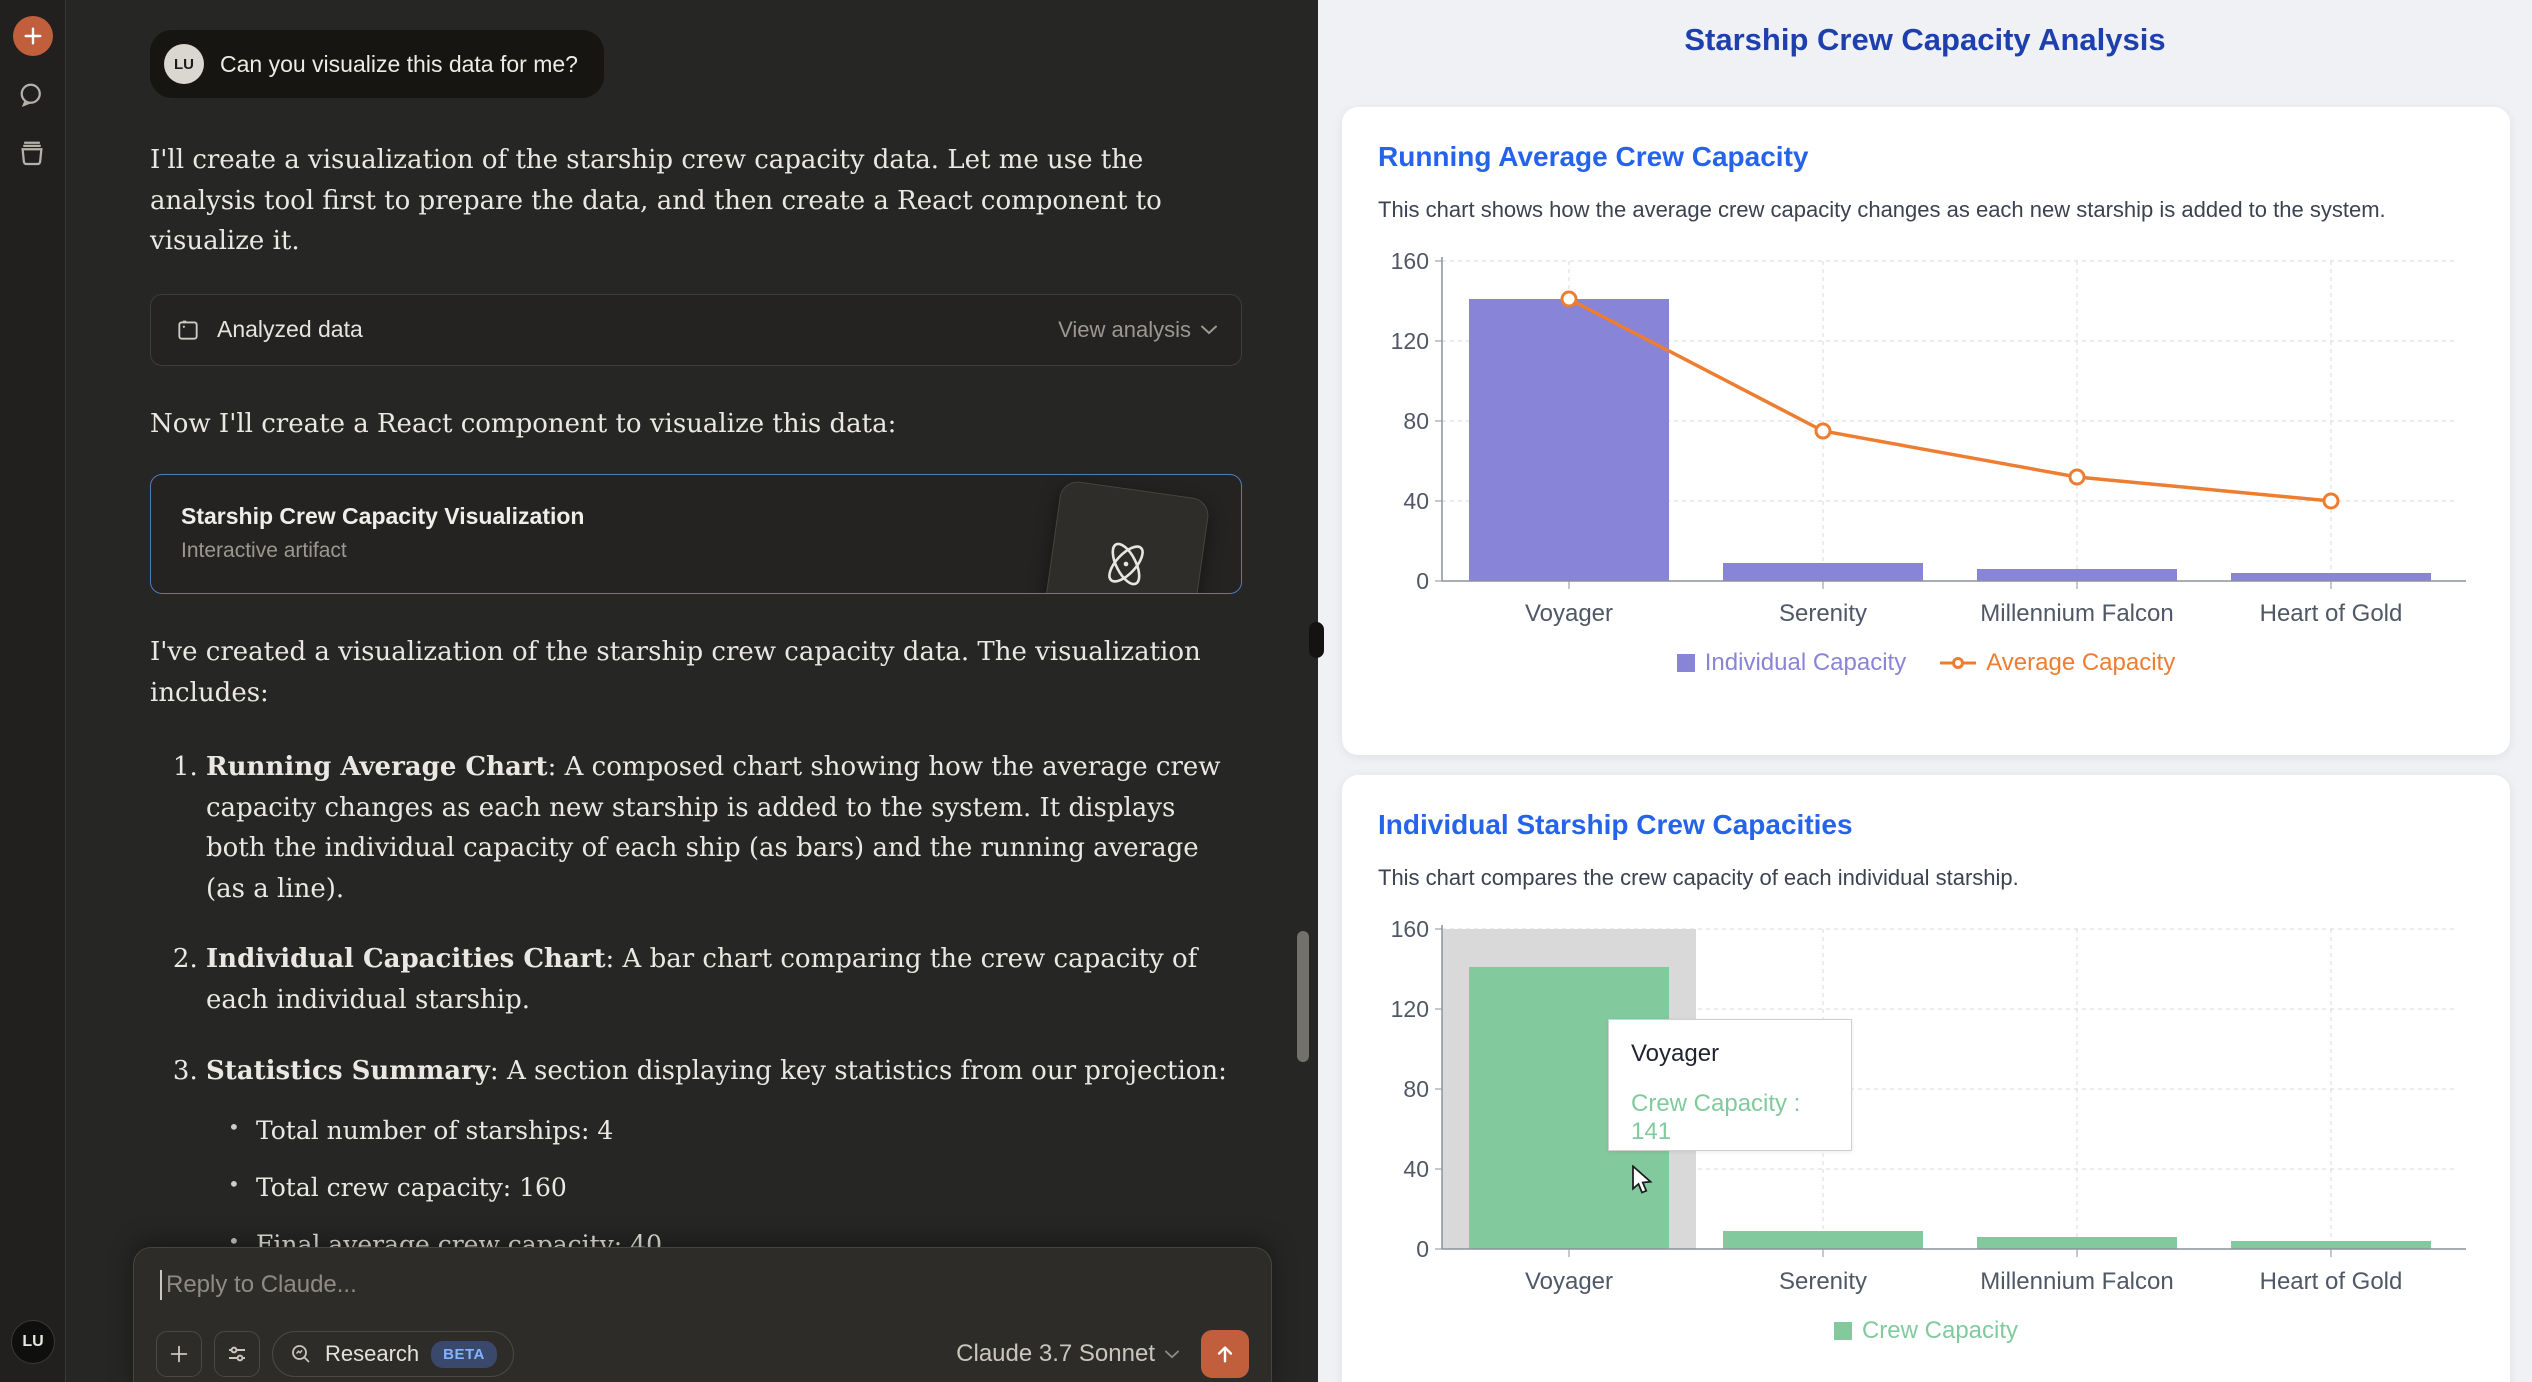 The height and width of the screenshot is (1382, 2532). Describe the element at coordinates (383, 516) in the screenshot. I see `artifact-title: Starship Crew Capacity Visualization` at that location.